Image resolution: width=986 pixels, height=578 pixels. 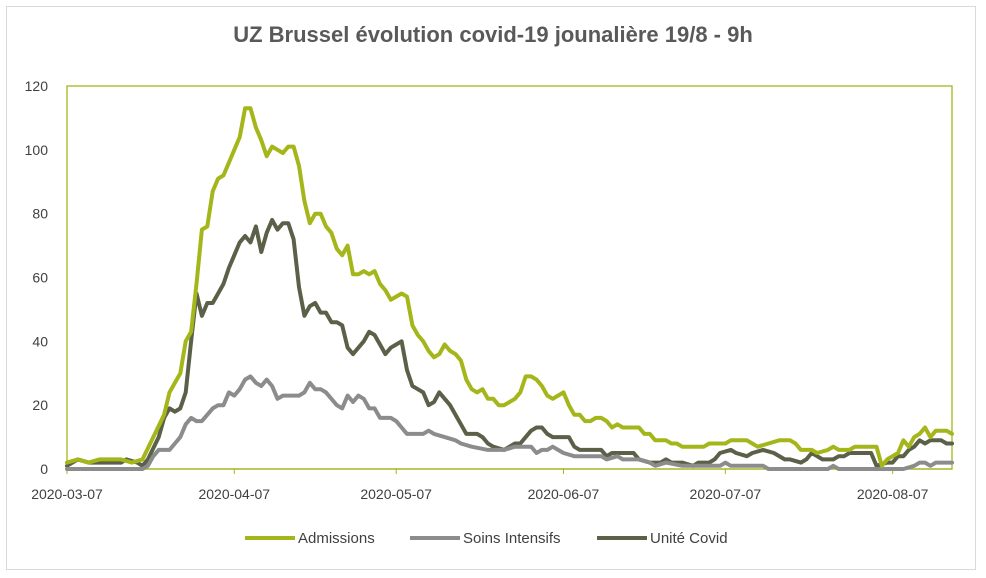 I want to click on y-axis: 0 20 40 60 80 100 120, so click(x=37, y=277).